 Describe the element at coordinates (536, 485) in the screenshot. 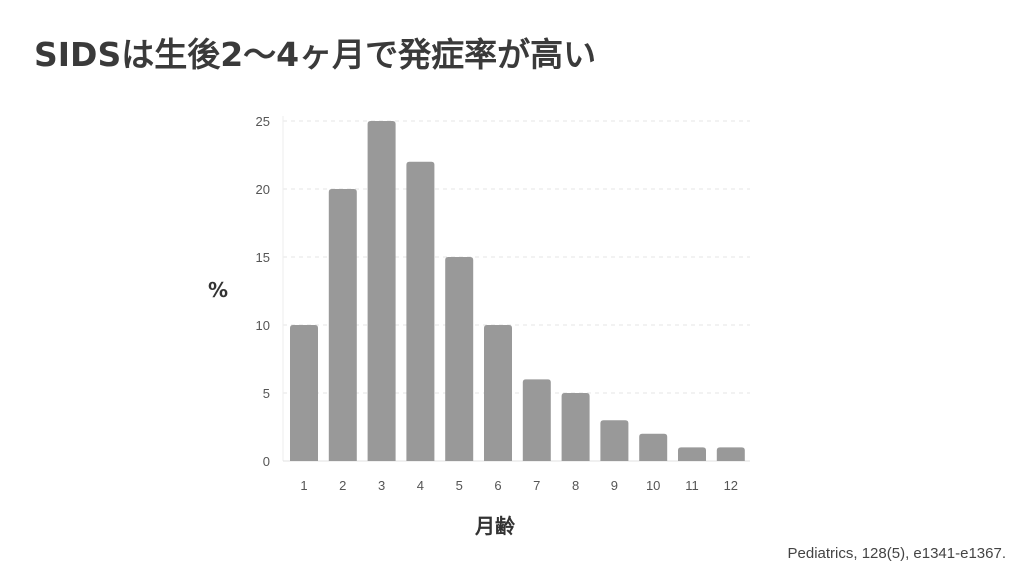

I see `x-tick-label: 7` at that location.